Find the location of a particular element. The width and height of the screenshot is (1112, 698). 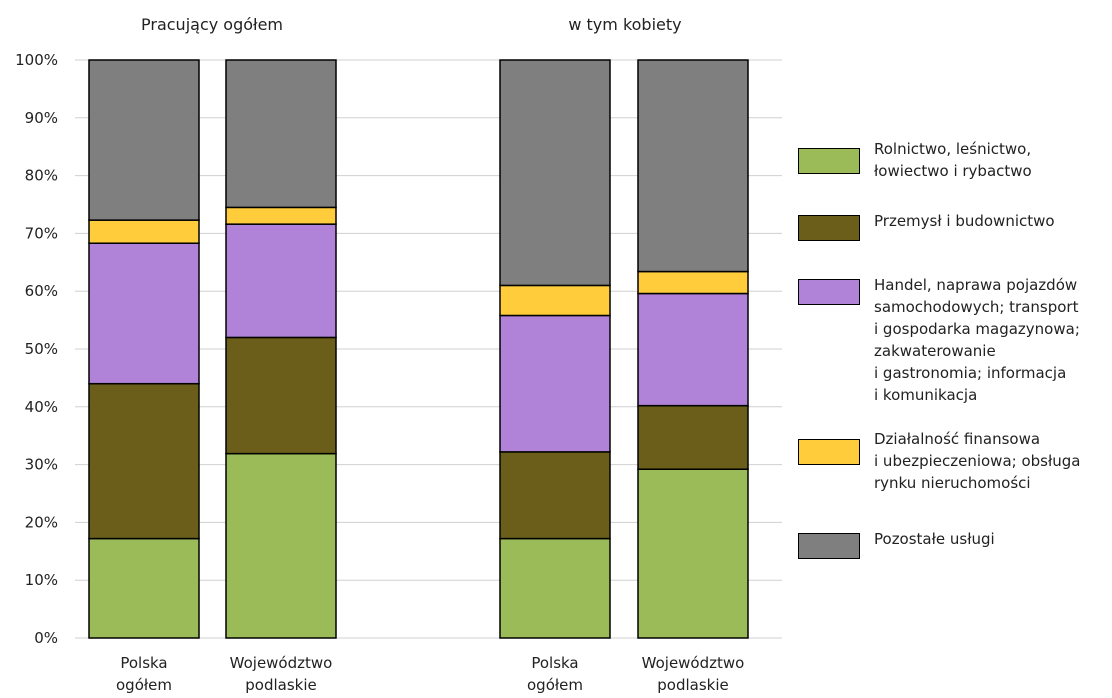

legend-label: Przemysł i budownictwo is located at coordinates (964, 221).